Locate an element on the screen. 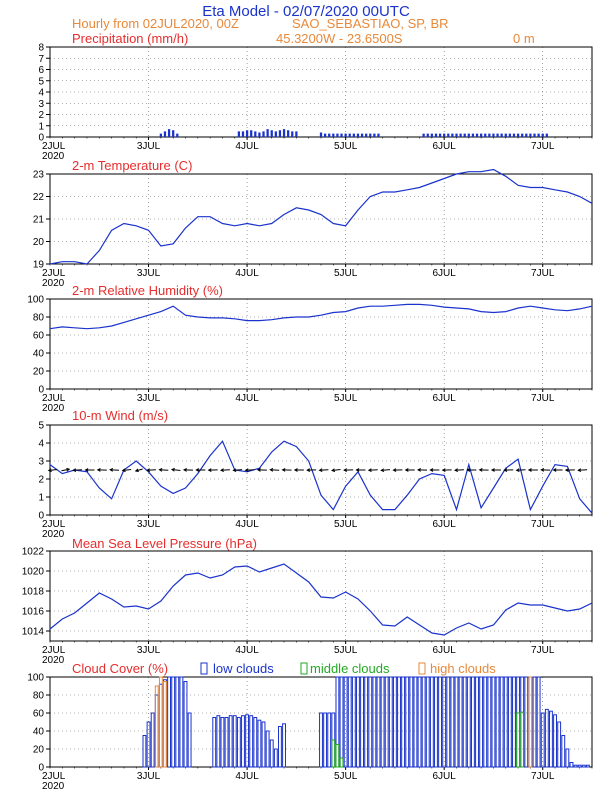 This screenshot has width=612, height=792. cloud-ytick-label: 60 is located at coordinates (39, 714).